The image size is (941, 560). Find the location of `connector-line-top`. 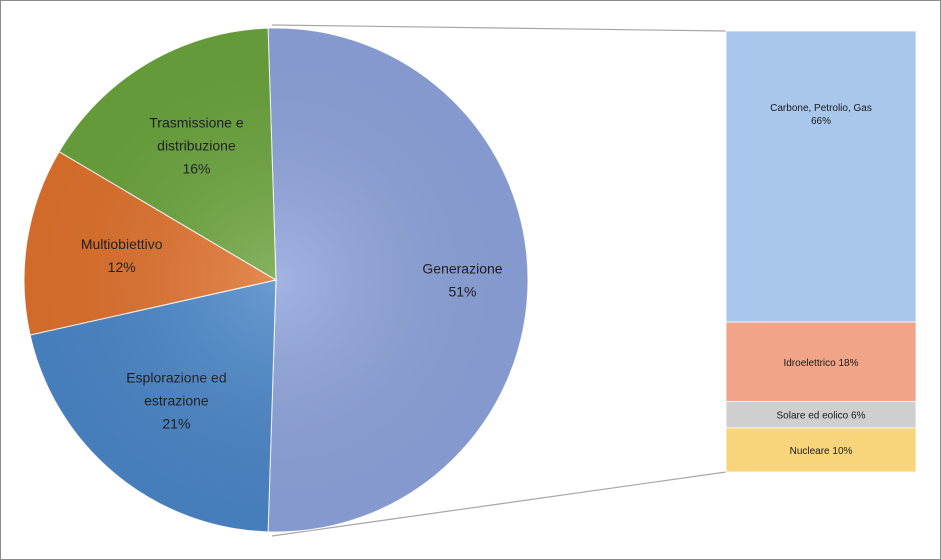

connector-line-top is located at coordinates (499, 28).